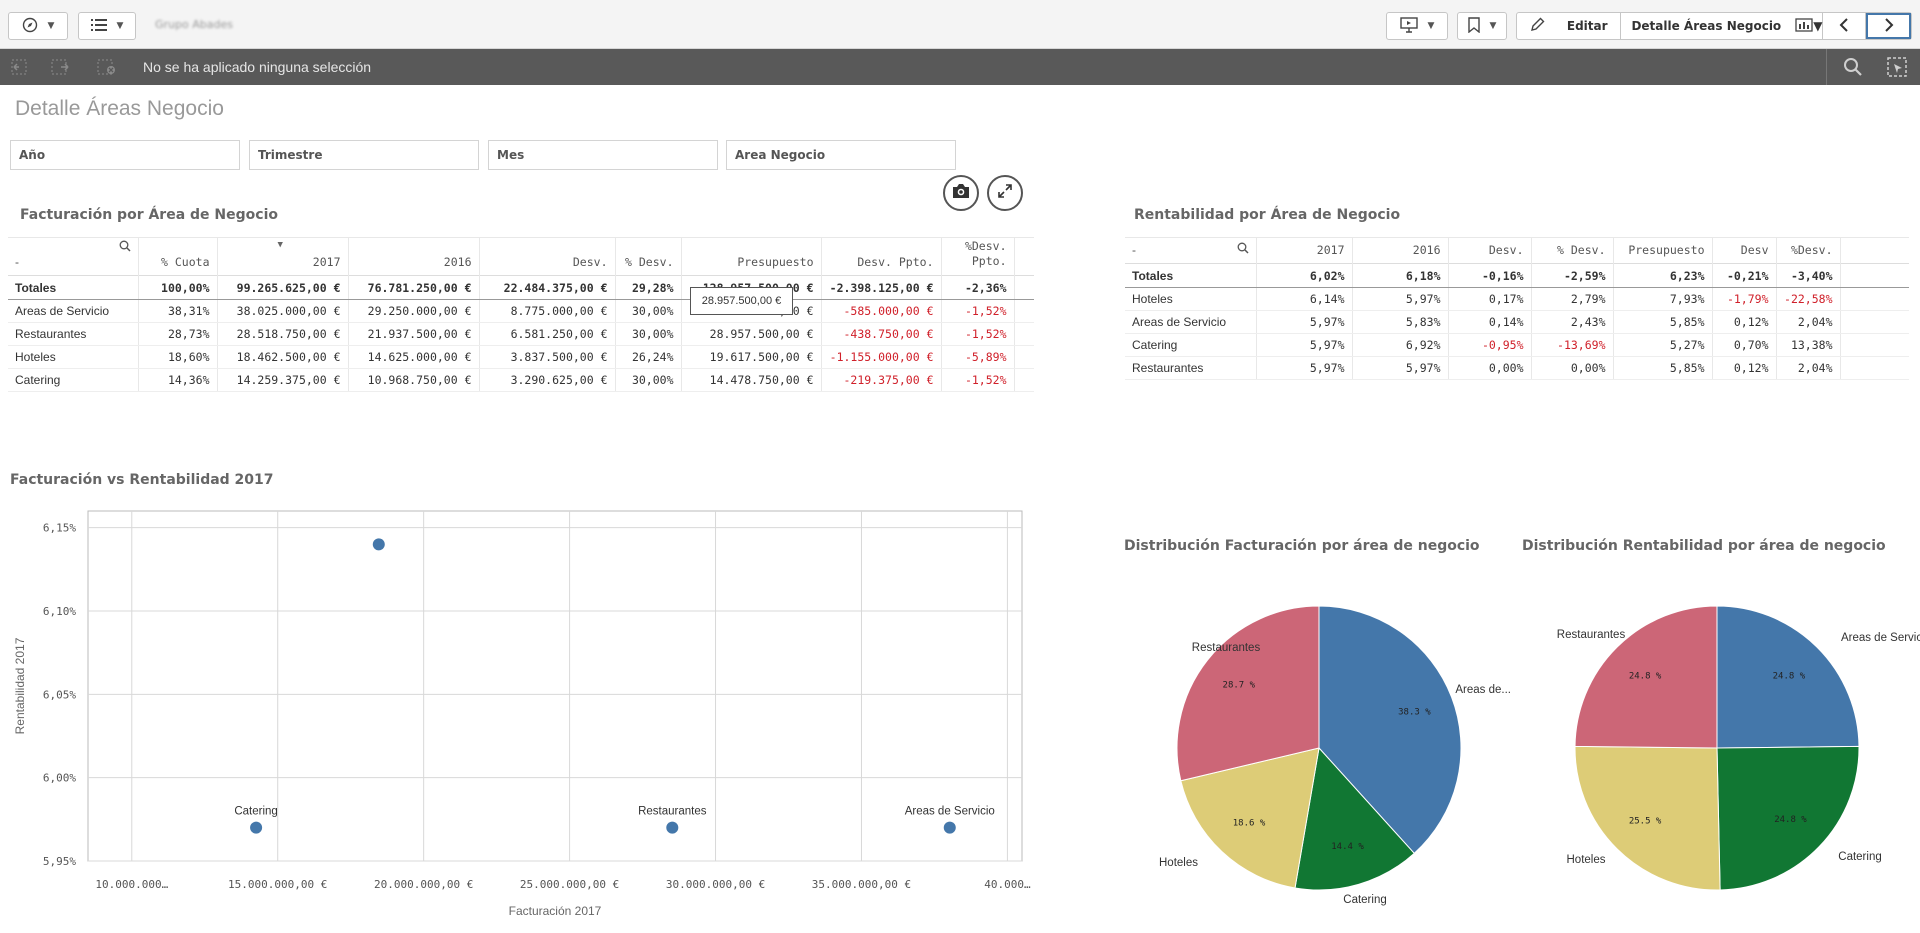 This screenshot has width=1920, height=933. Describe the element at coordinates (1744, 275) in the screenshot. I see `cell: -0,21%` at that location.